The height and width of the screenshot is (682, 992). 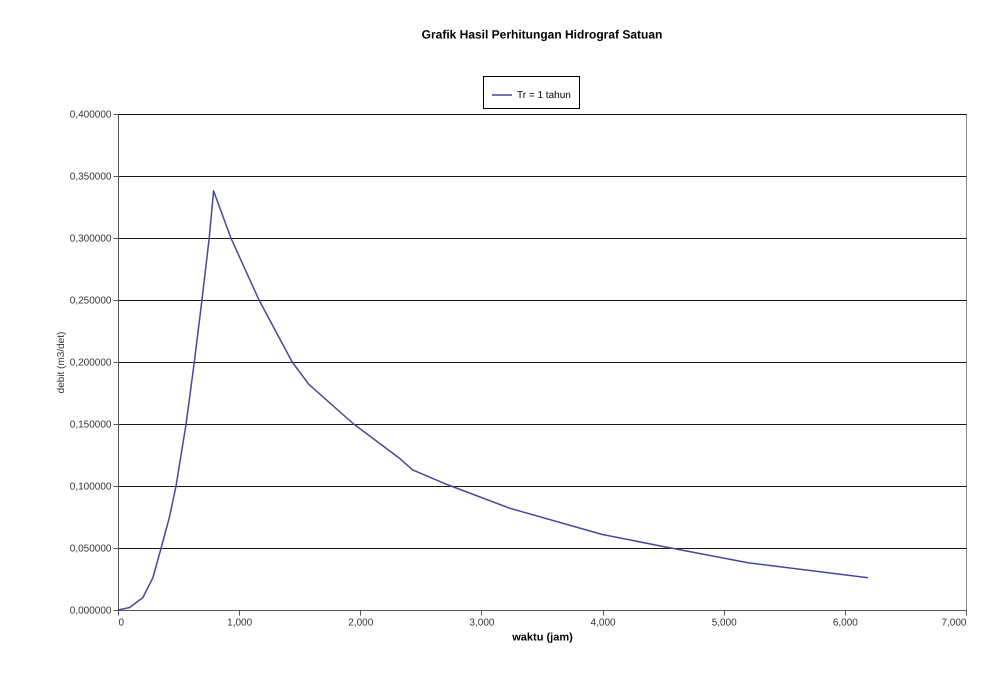 I want to click on x-tick-label: 1,000, so click(x=240, y=623).